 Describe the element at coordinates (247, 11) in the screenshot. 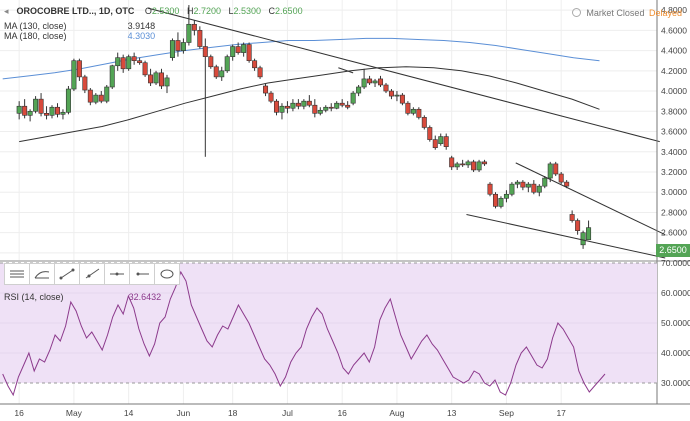

I see `low-value: 2.5300` at that location.